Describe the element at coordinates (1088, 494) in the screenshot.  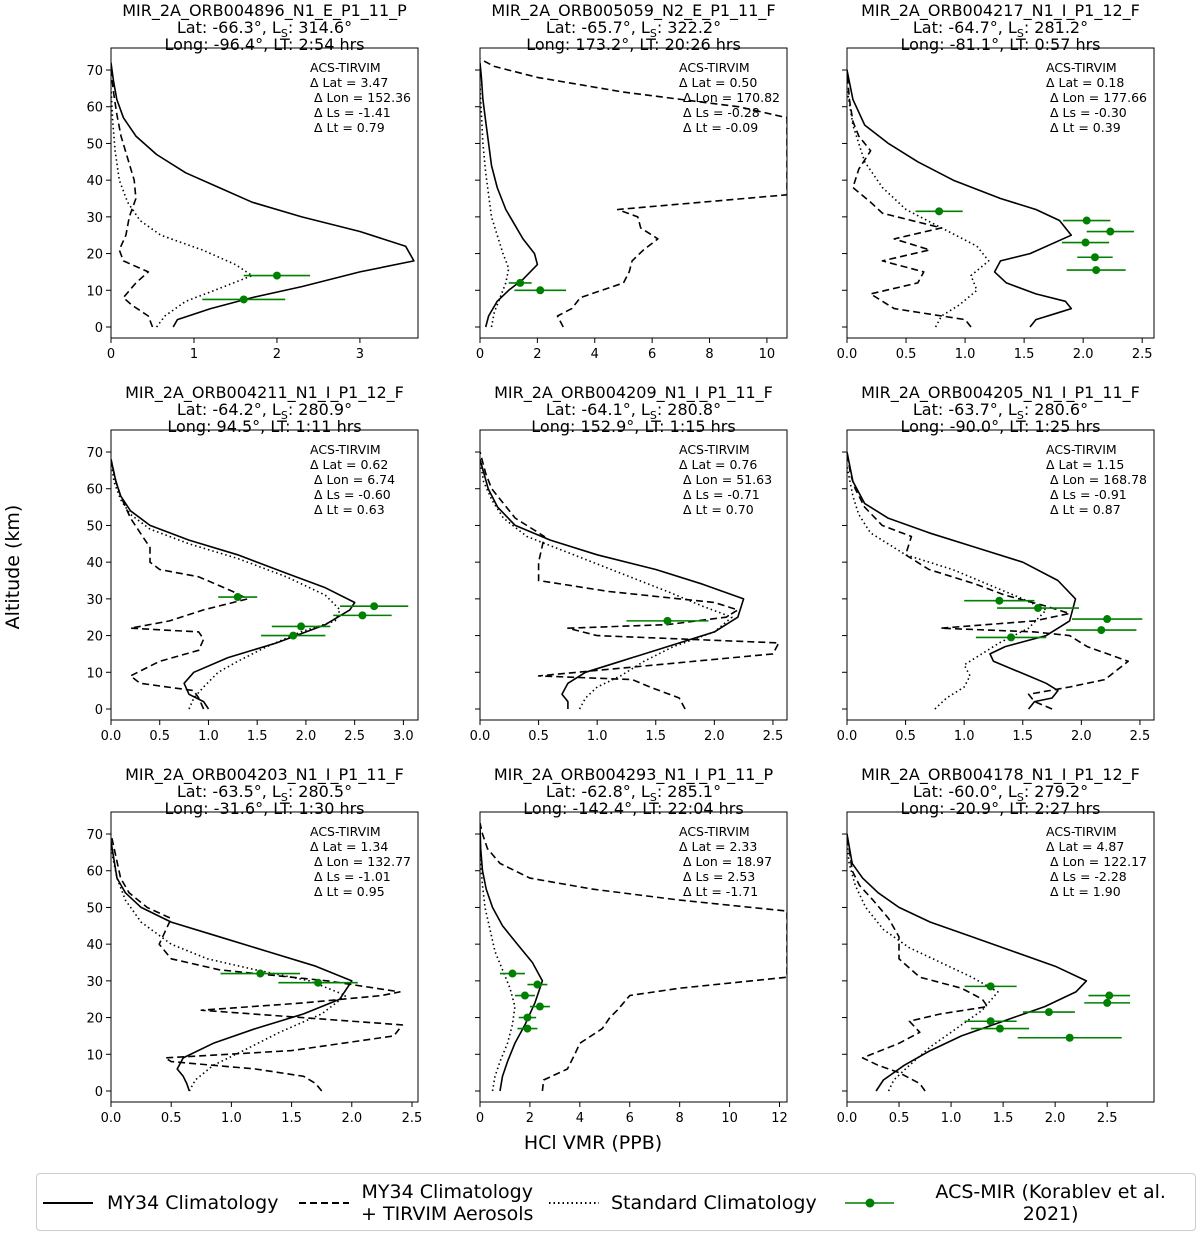
I see `annotation-dls: Δ Ls = -0.91` at that location.